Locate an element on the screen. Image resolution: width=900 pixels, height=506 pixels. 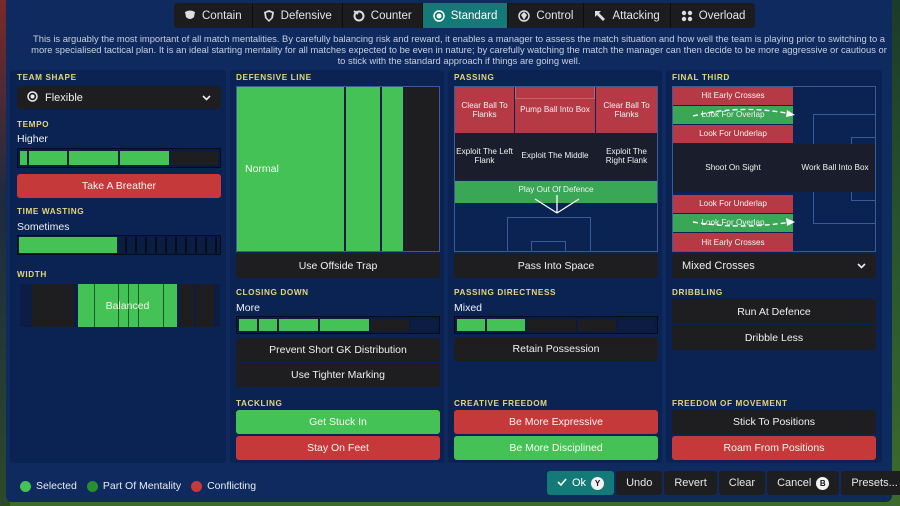
legend-conflicting: Conflicting is located at coordinates (223, 486).